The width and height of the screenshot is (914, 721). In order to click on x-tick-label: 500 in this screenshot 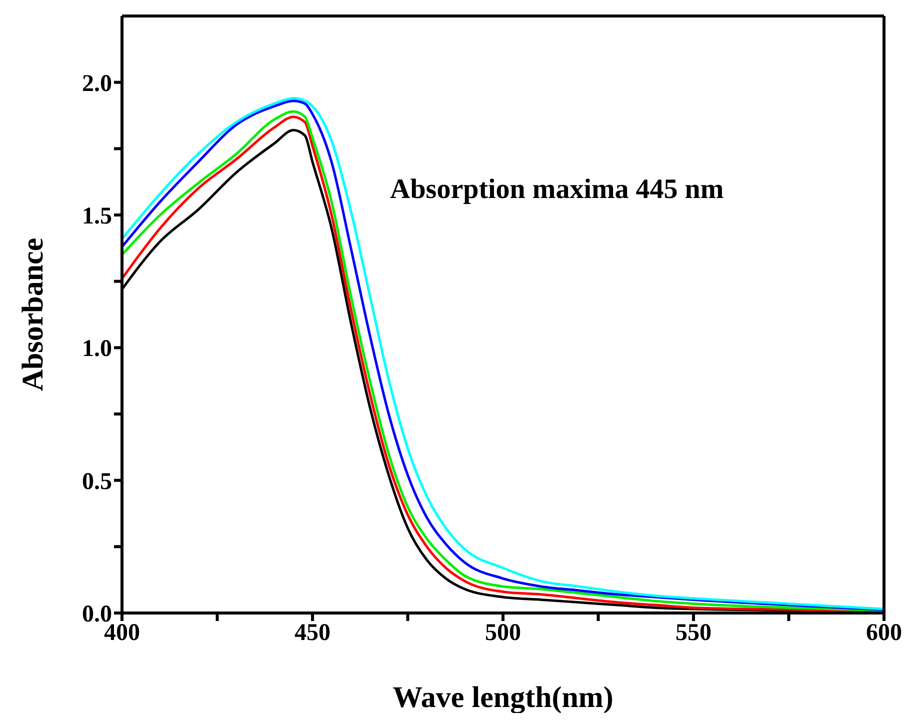, I will do `click(503, 633)`.